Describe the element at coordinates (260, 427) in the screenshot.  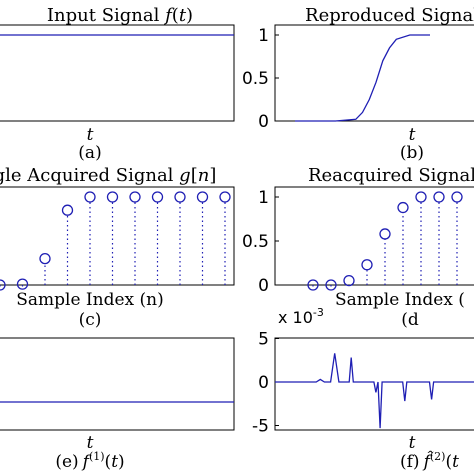
I see `panel-f-ytick-label-2: -5` at that location.